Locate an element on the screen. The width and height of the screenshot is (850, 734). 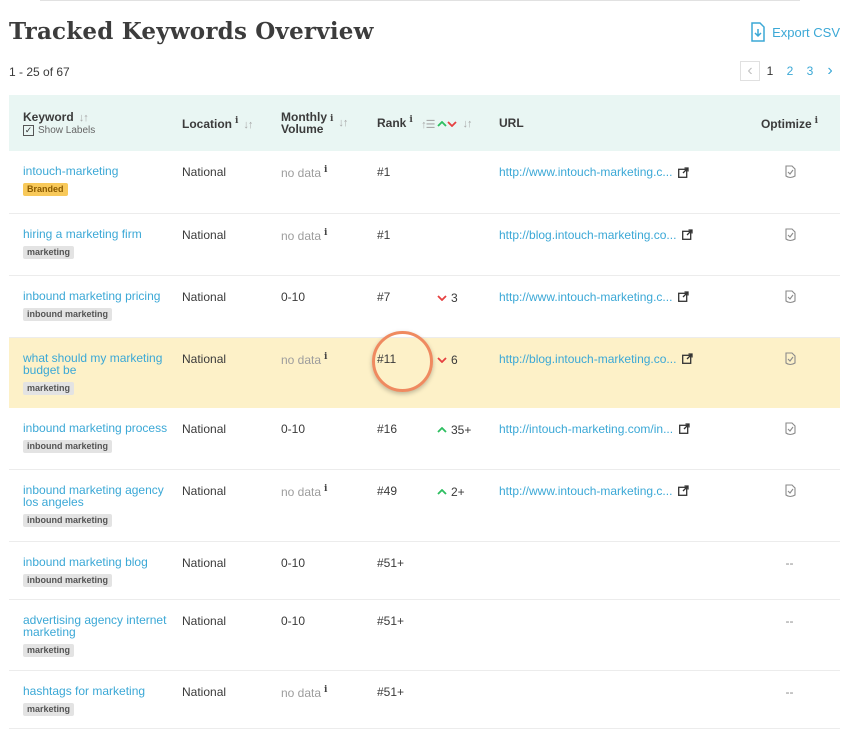
rank-change-cell: 3 is located at coordinates (468, 306).